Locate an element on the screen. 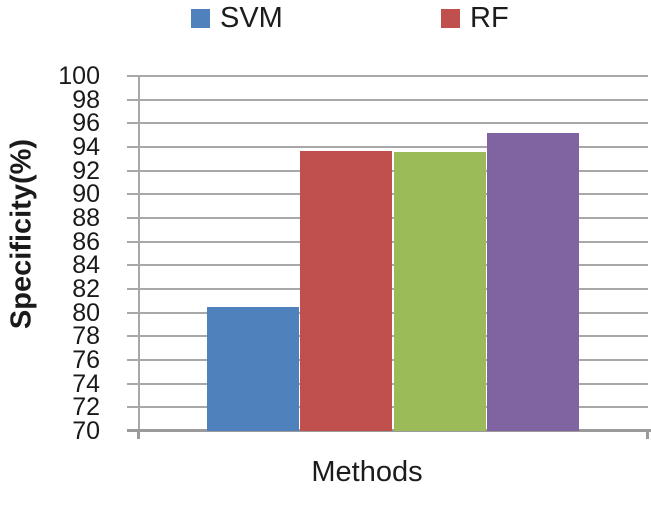  legend-label-rf: RF is located at coordinates (489, 18).